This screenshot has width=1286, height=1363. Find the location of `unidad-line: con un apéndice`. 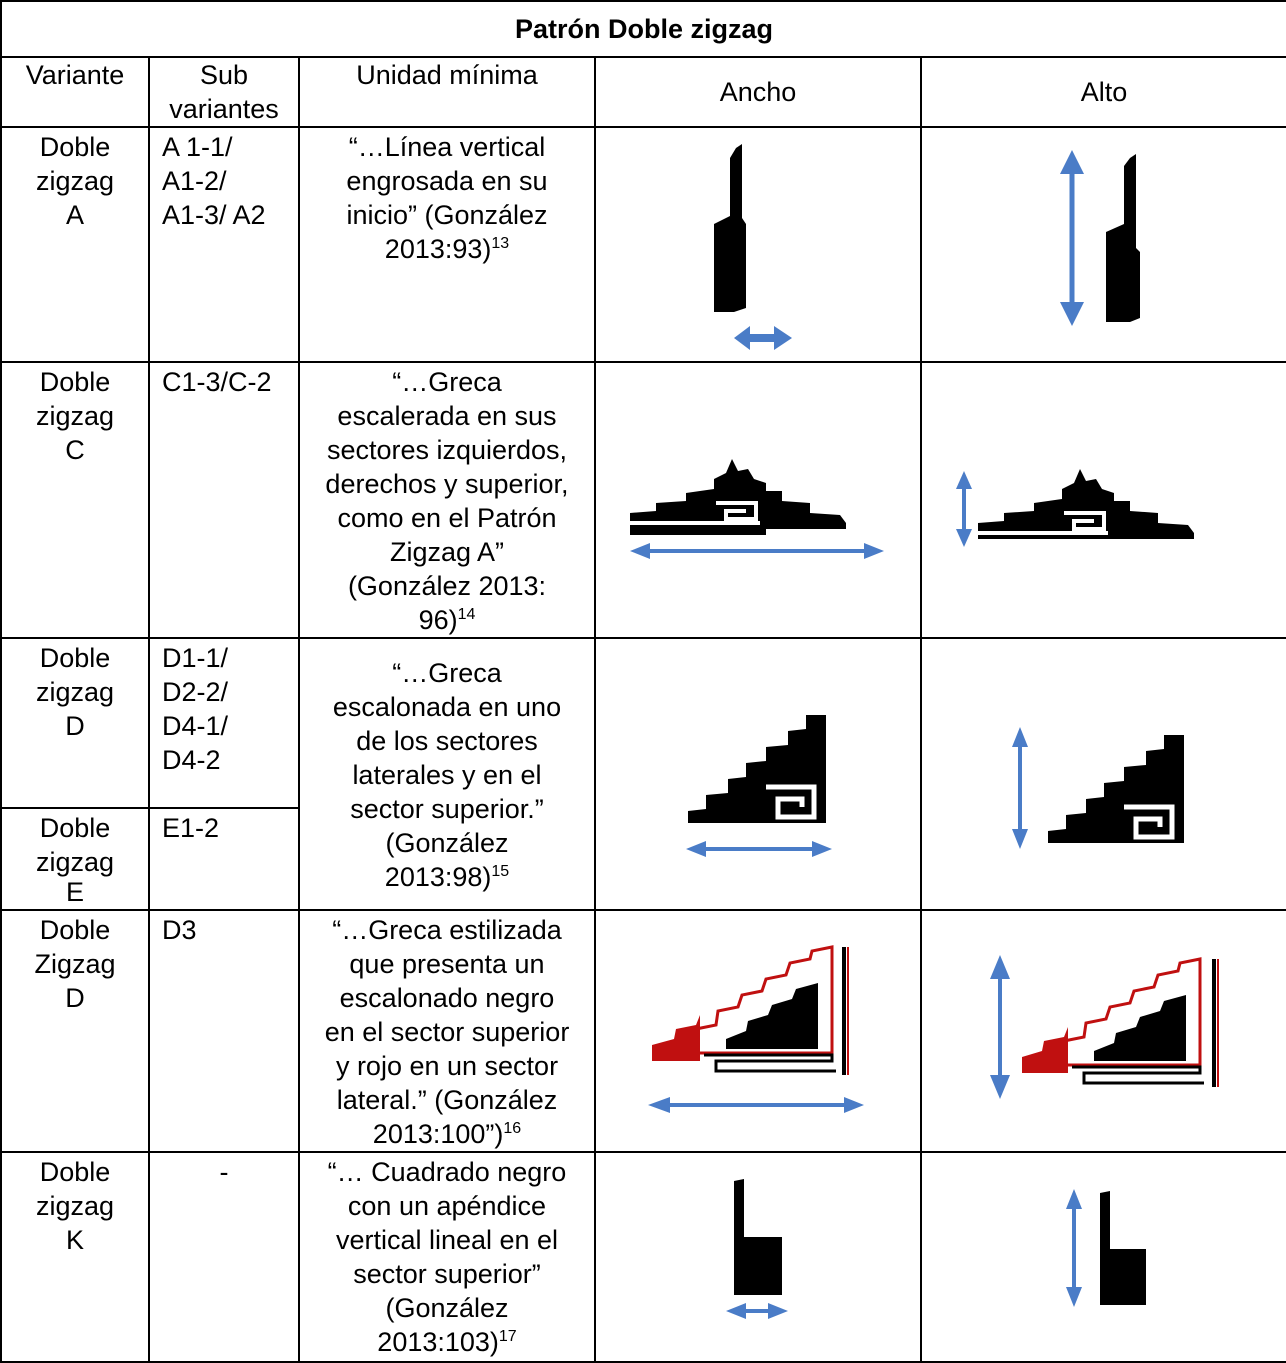

unidad-line: con un apéndice is located at coordinates (447, 1206).